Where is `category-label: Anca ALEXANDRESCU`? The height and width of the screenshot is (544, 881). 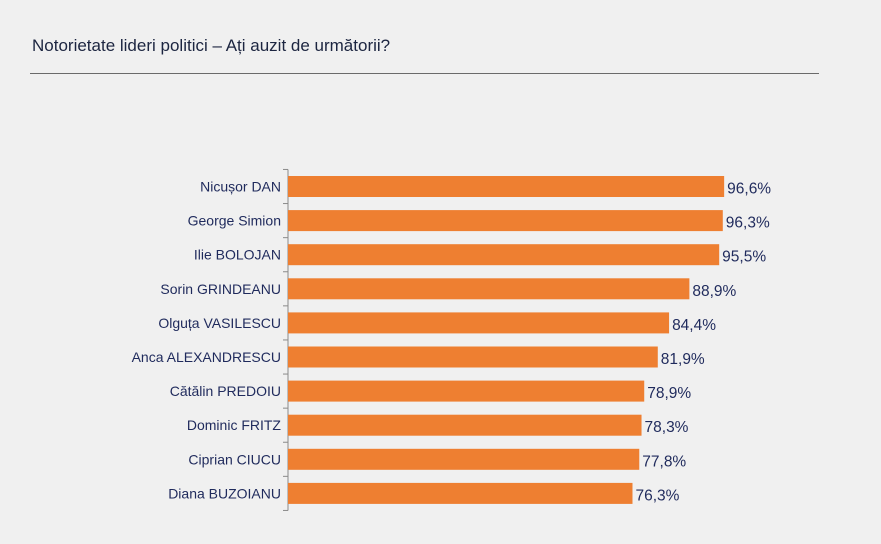
category-label: Anca ALEXANDRESCU is located at coordinates (206, 357).